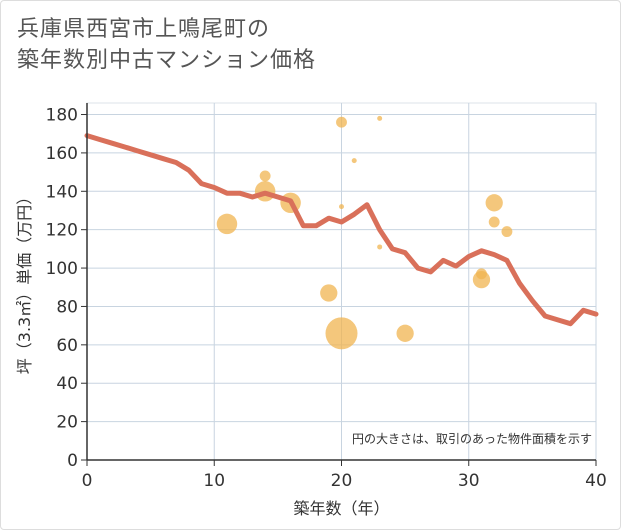  Describe the element at coordinates (72, 461) in the screenshot. I see `y-tick-label: 0` at that location.